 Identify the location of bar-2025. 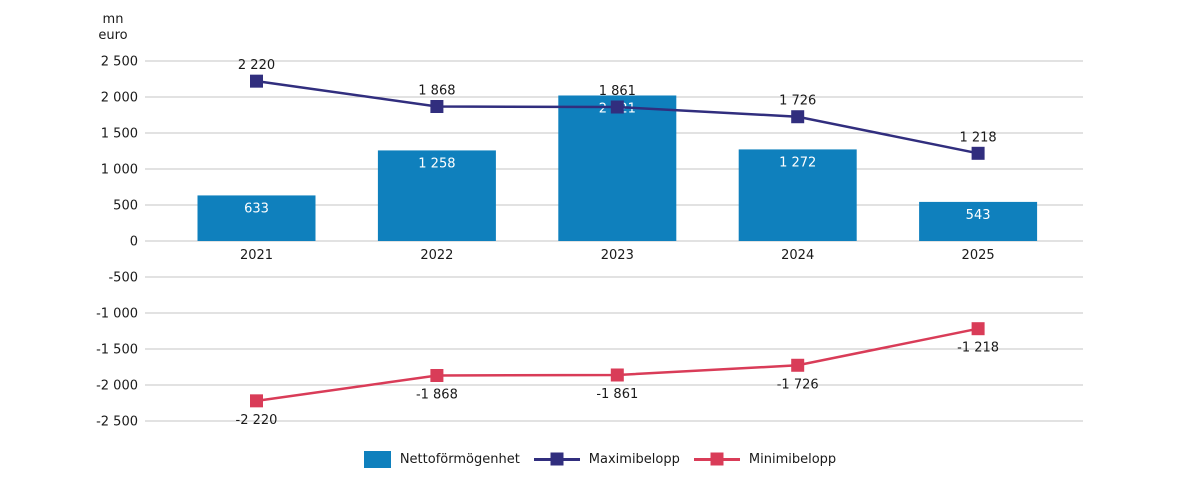
(978, 221).